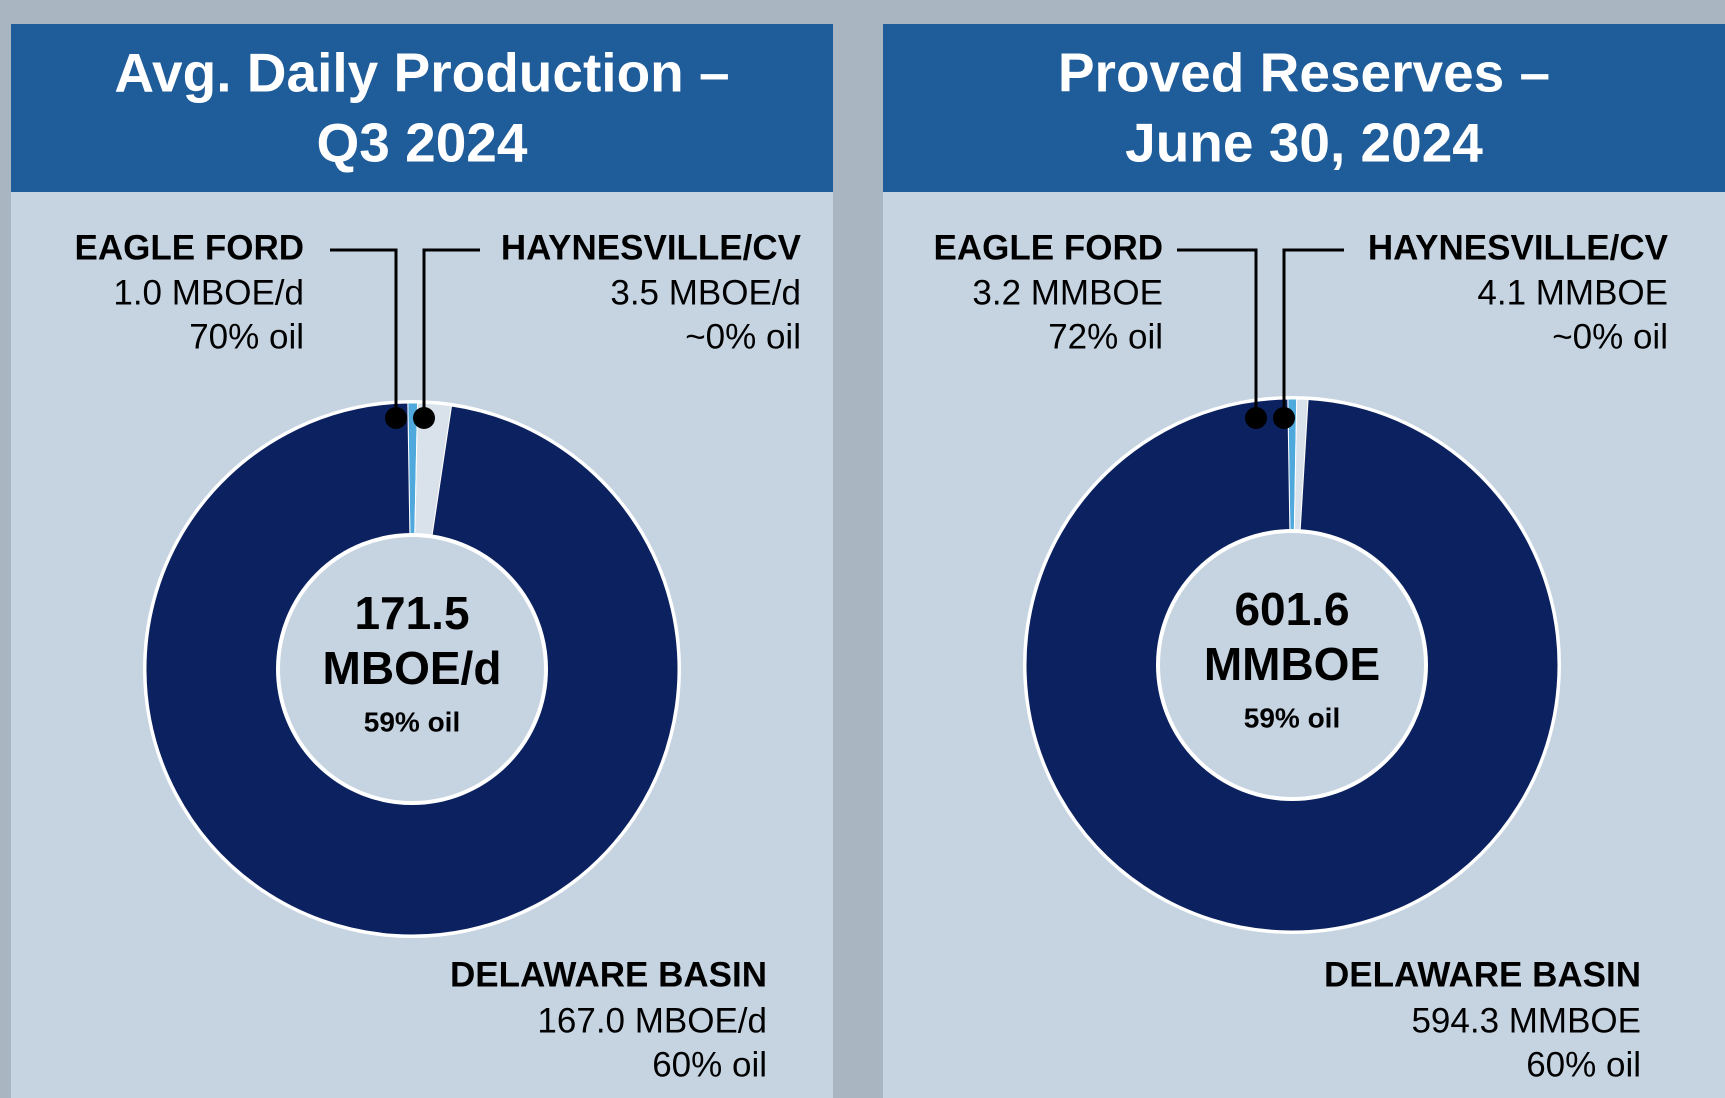 This screenshot has height=1098, width=1725. I want to click on note-label: 72% oil, so click(1105, 336).